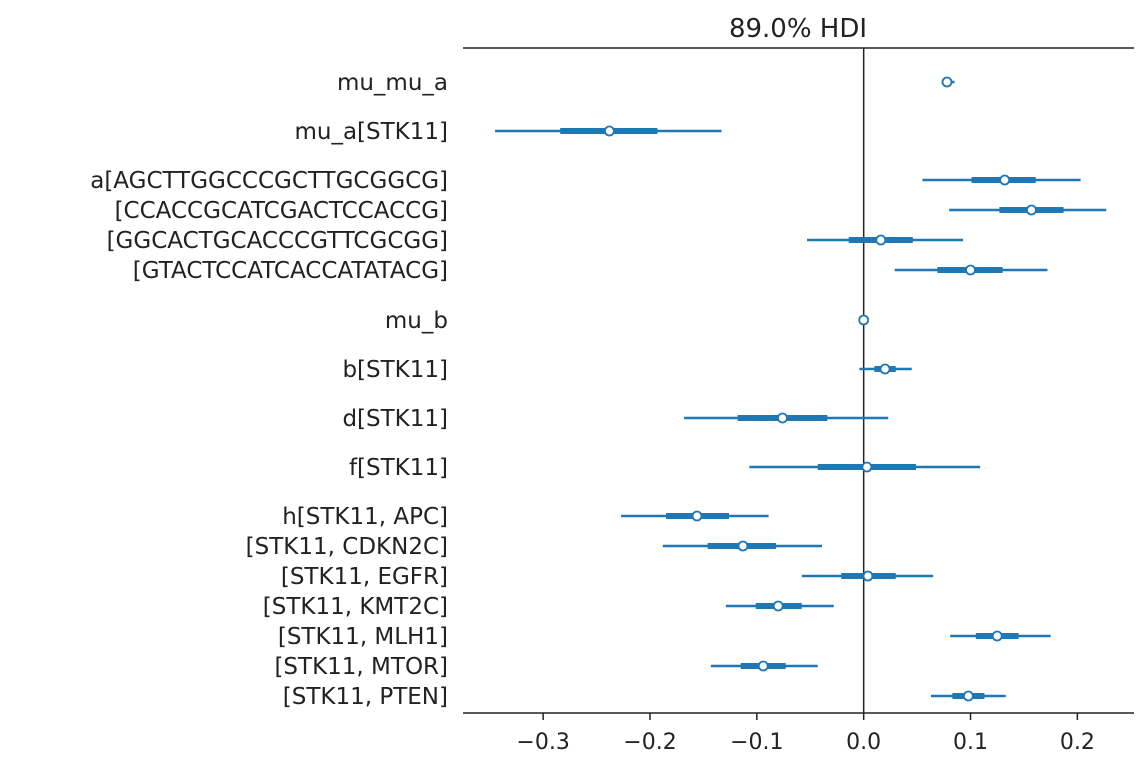 The image size is (1148, 769). What do you see at coordinates (364, 577) in the screenshot?
I see `row-label: [STK11, EGFR]` at bounding box center [364, 577].